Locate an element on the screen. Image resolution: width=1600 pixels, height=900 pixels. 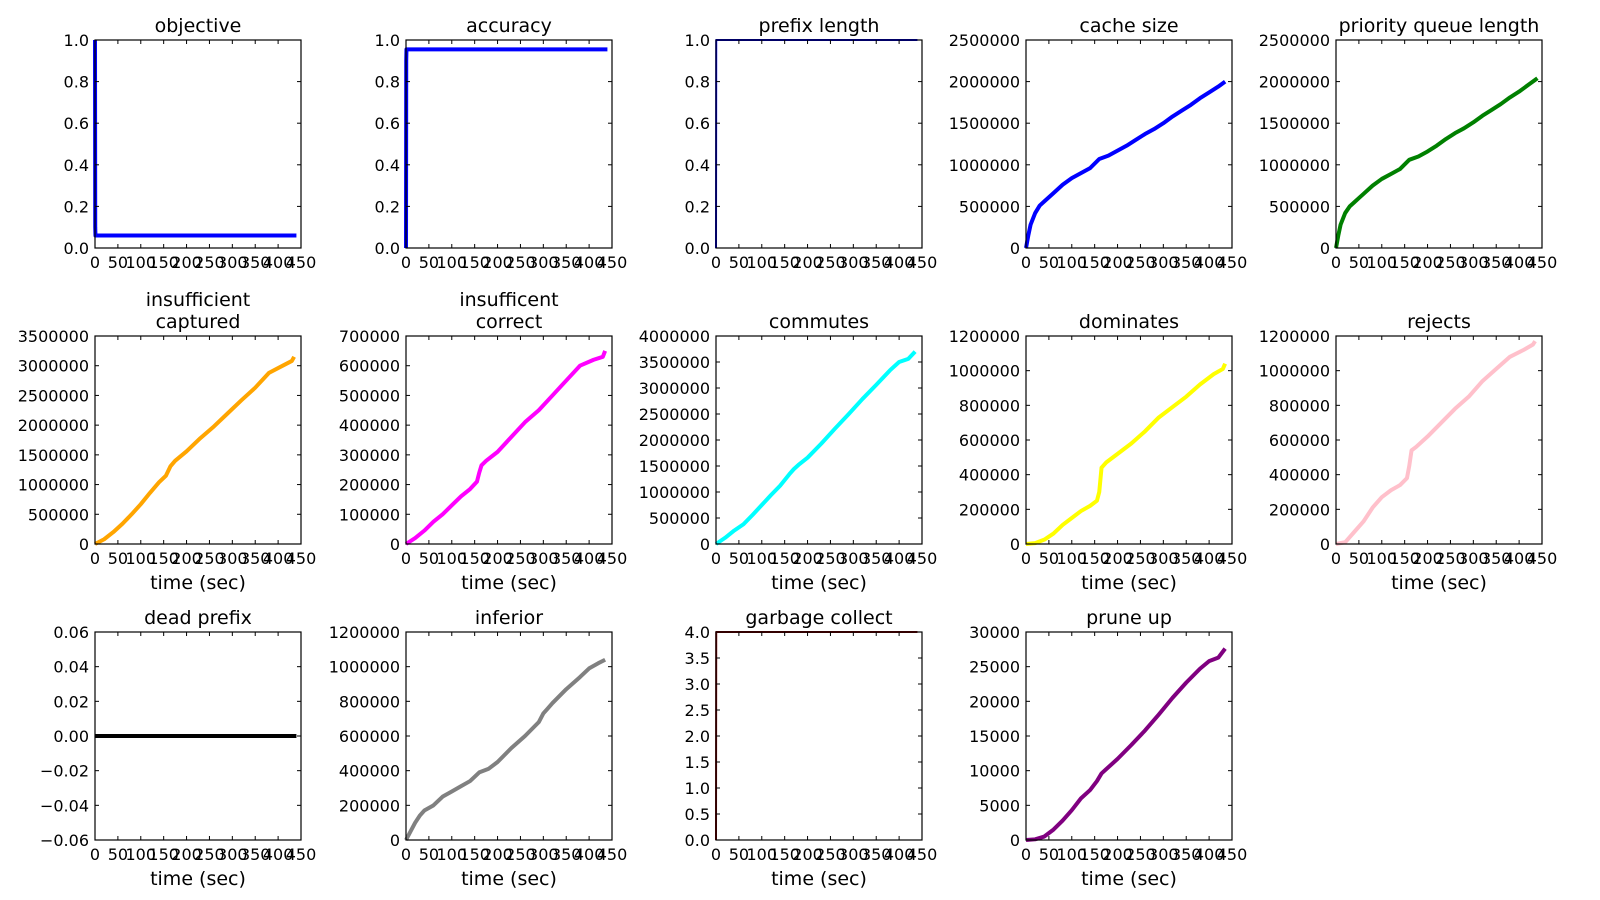
subplot-title: priority queue length is located at coordinates (1439, 26).